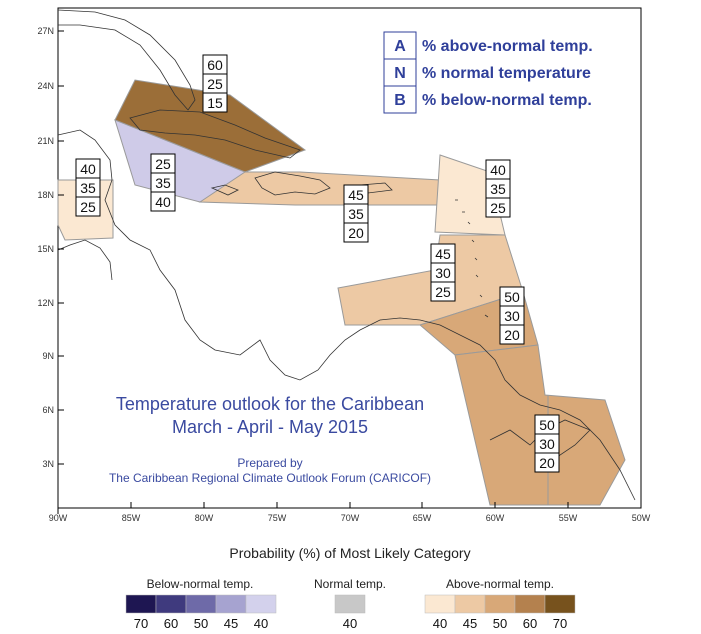 The width and height of the screenshot is (701, 634). Describe the element at coordinates (568, 518) in the screenshot. I see `lon-tick: 55W` at that location.